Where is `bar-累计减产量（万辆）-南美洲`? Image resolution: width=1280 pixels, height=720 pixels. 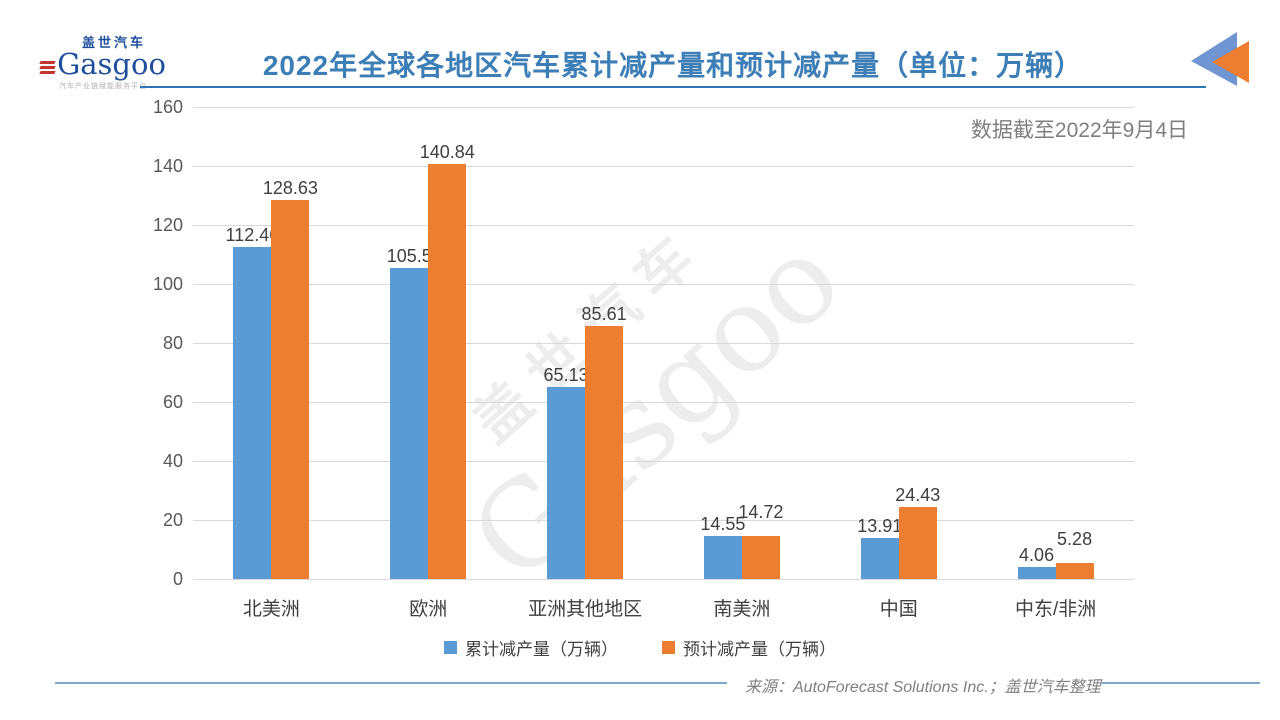
bar-累计减产量（万辆）-南美洲 is located at coordinates (722, 557).